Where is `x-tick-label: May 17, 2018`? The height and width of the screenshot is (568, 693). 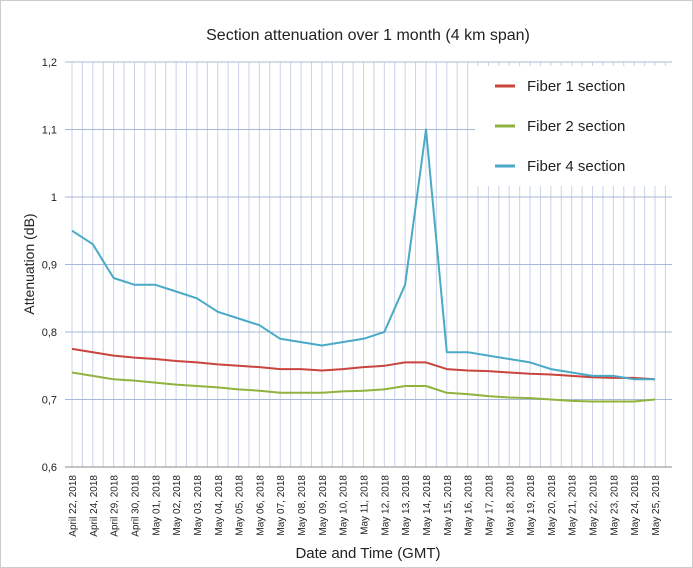 x-tick-label: May 17, 2018 is located at coordinates (489, 505).